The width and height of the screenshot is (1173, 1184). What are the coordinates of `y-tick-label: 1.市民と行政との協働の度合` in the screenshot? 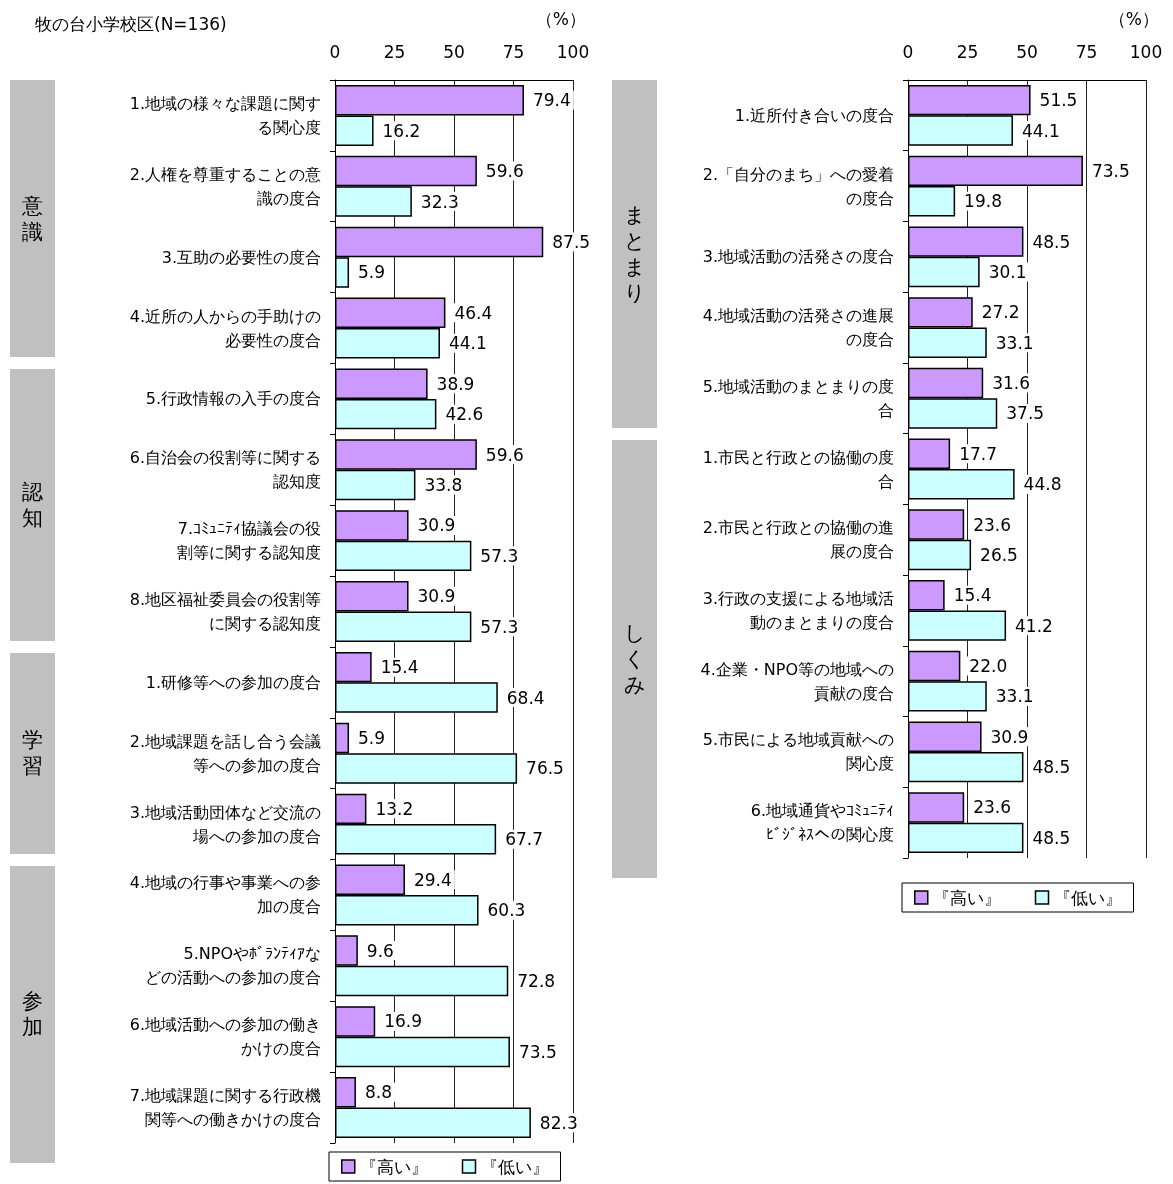 It's located at (798, 469).